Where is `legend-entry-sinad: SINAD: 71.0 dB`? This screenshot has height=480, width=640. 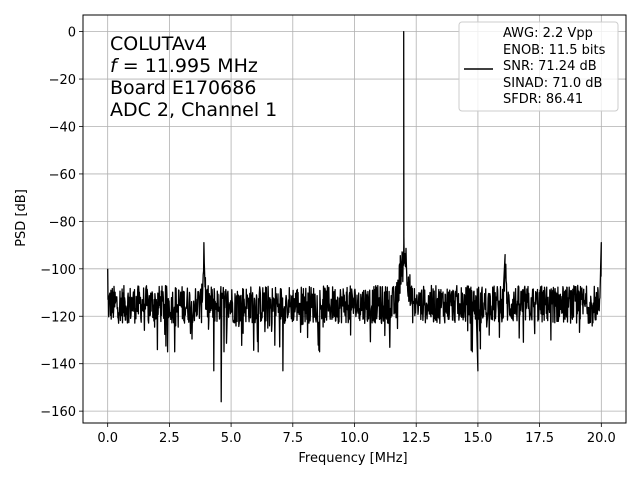
legend-entry-sinad: SINAD: 71.0 dB is located at coordinates (552, 83).